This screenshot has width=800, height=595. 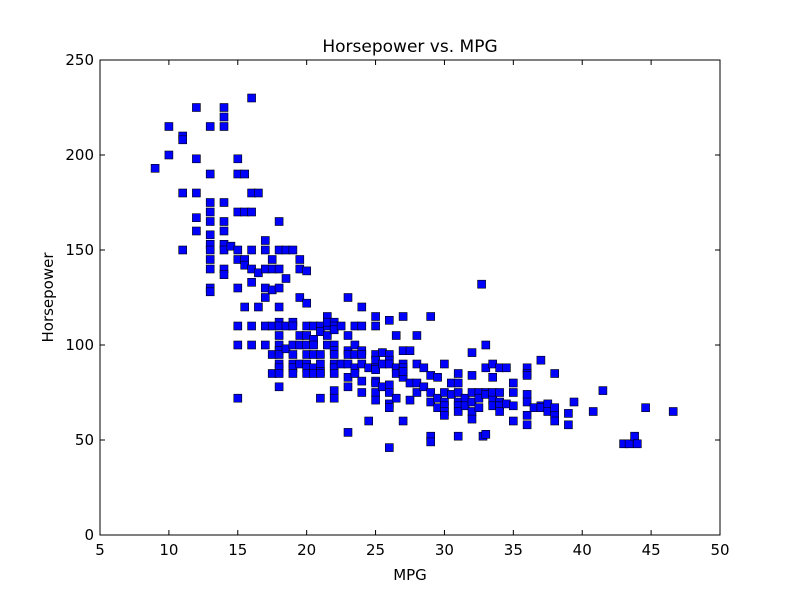 I want to click on x-tick-label: 40, so click(x=582, y=550).